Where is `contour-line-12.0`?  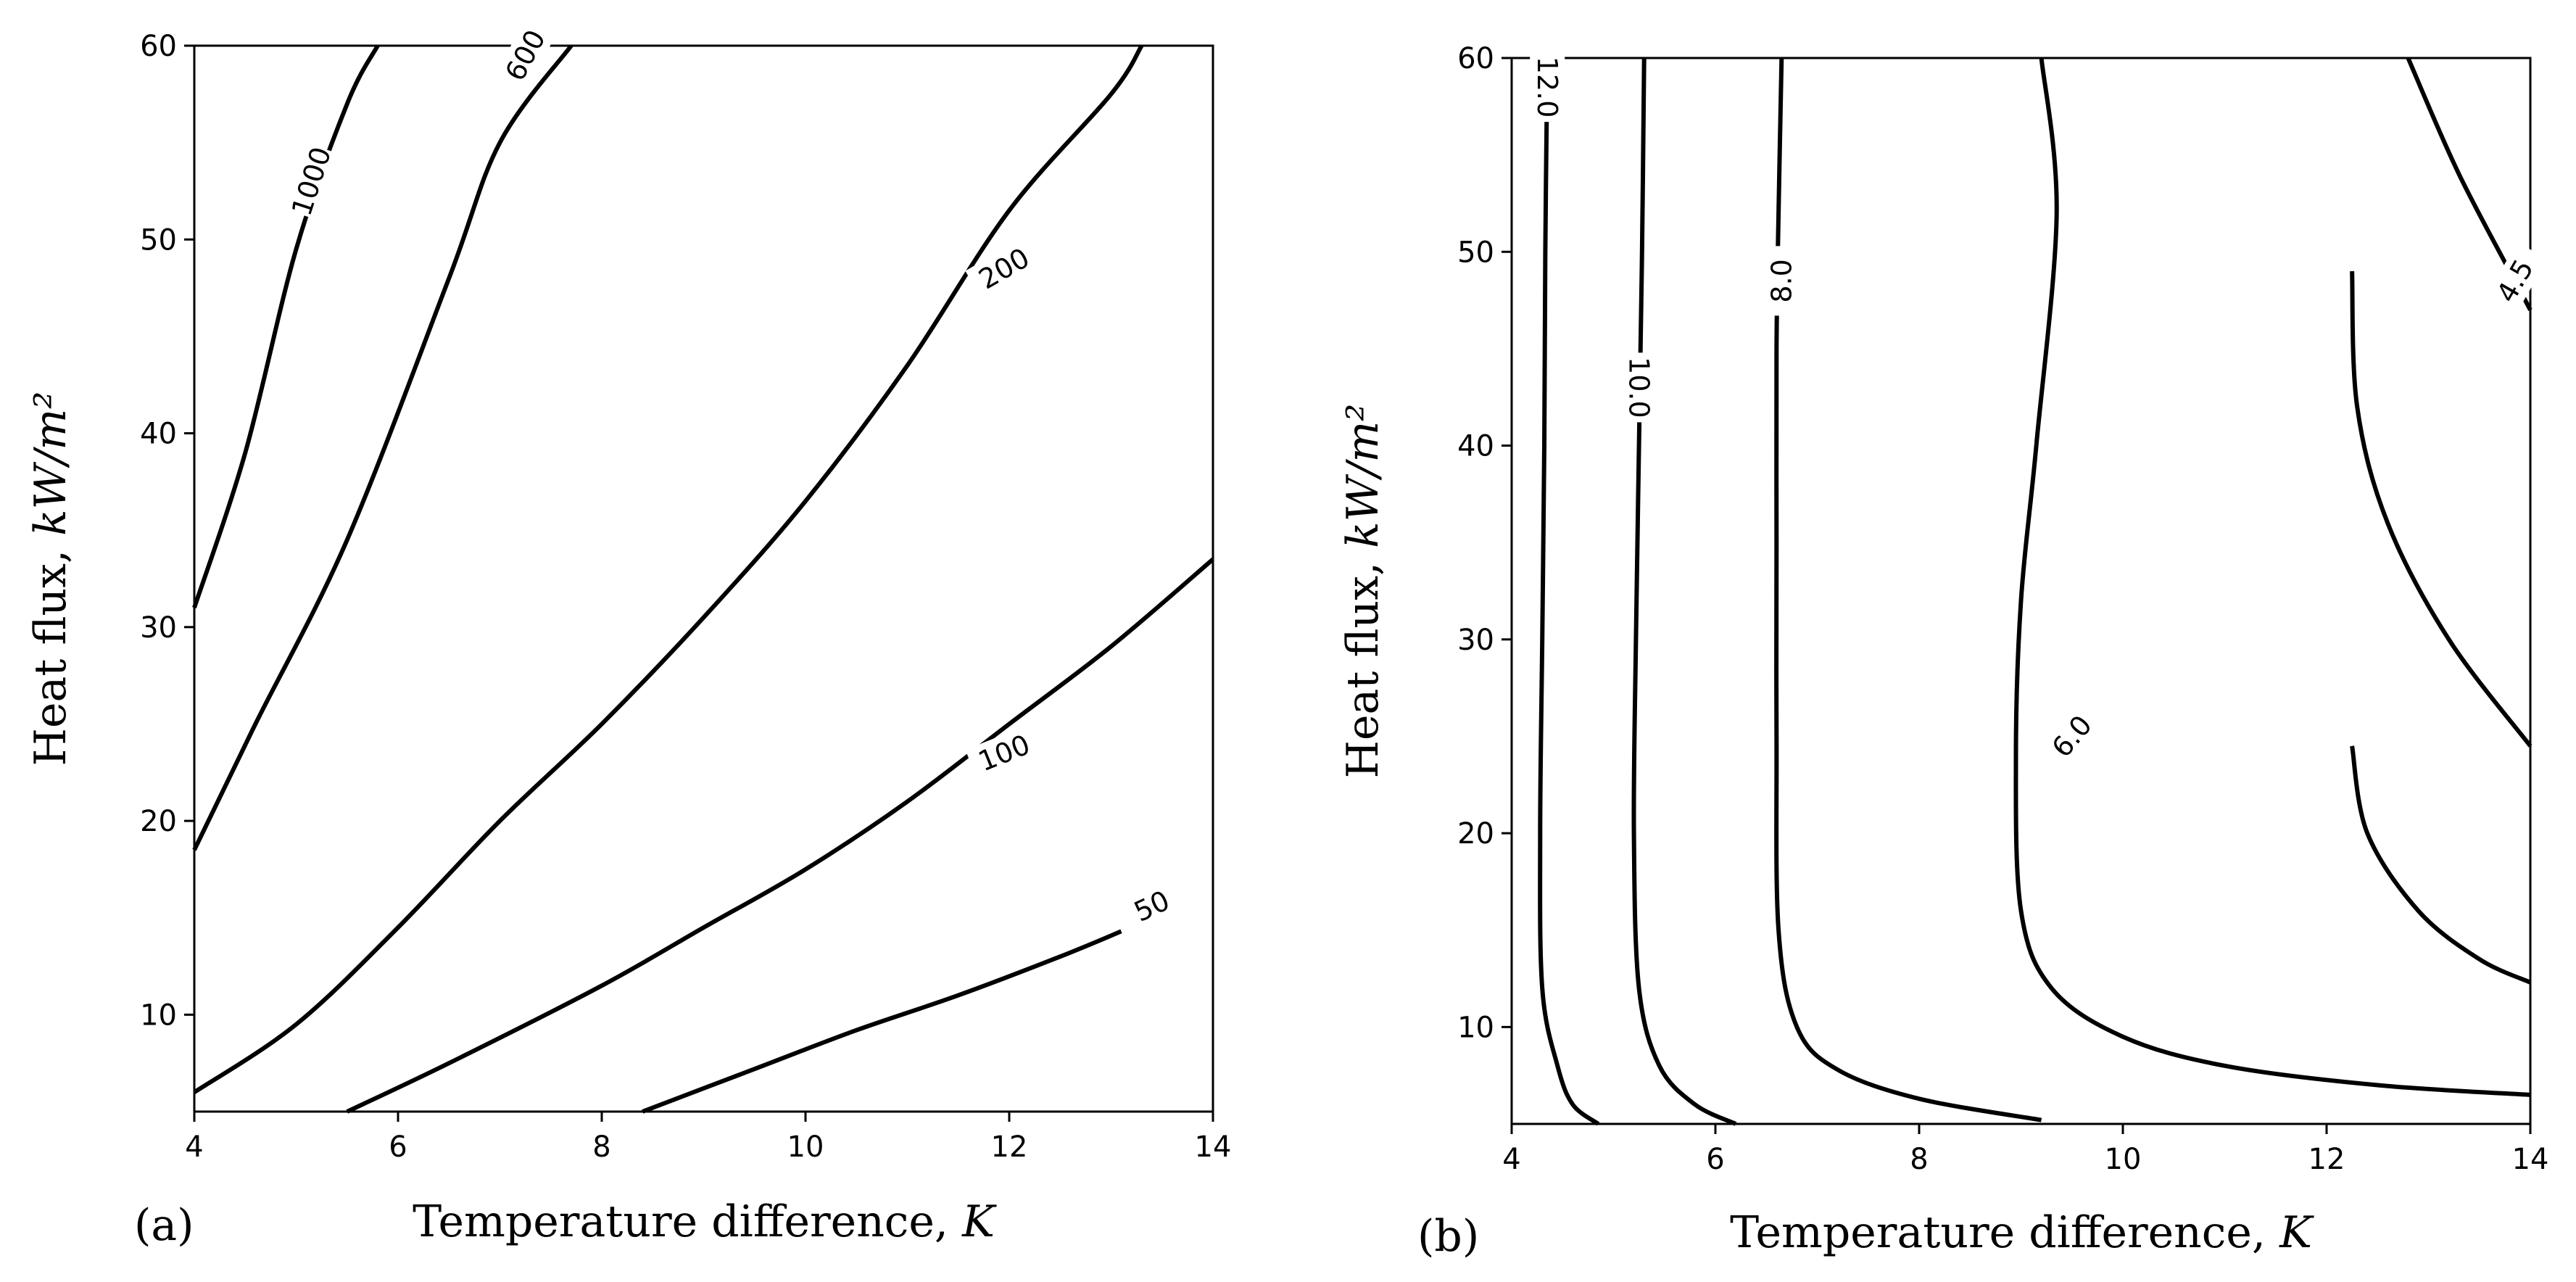
contour-line-12.0 is located at coordinates (1569, 591).